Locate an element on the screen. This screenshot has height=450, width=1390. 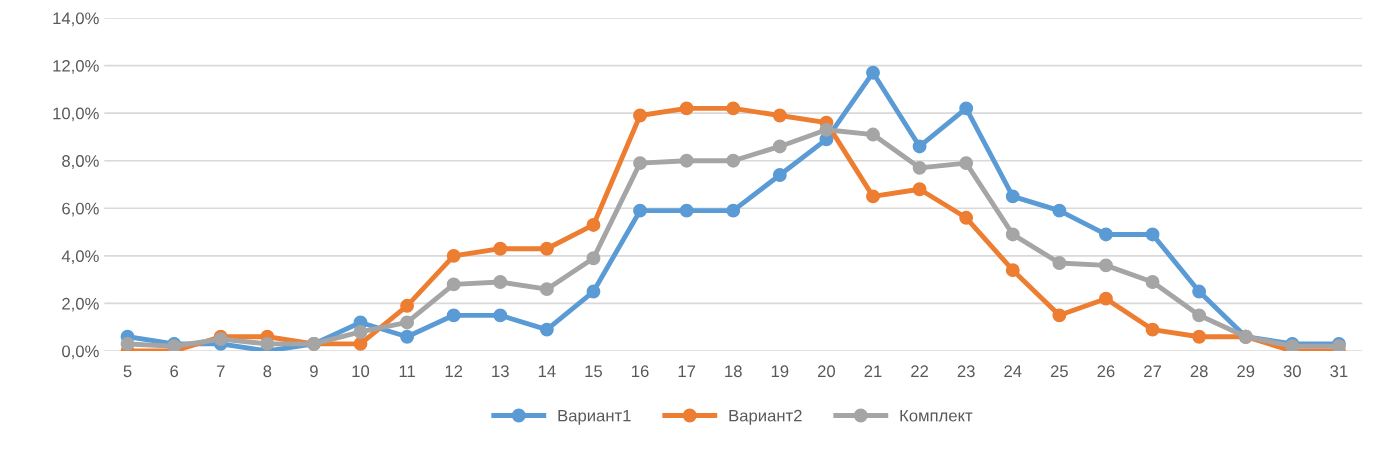
x-tick-label: 27 is located at coordinates (1152, 371).